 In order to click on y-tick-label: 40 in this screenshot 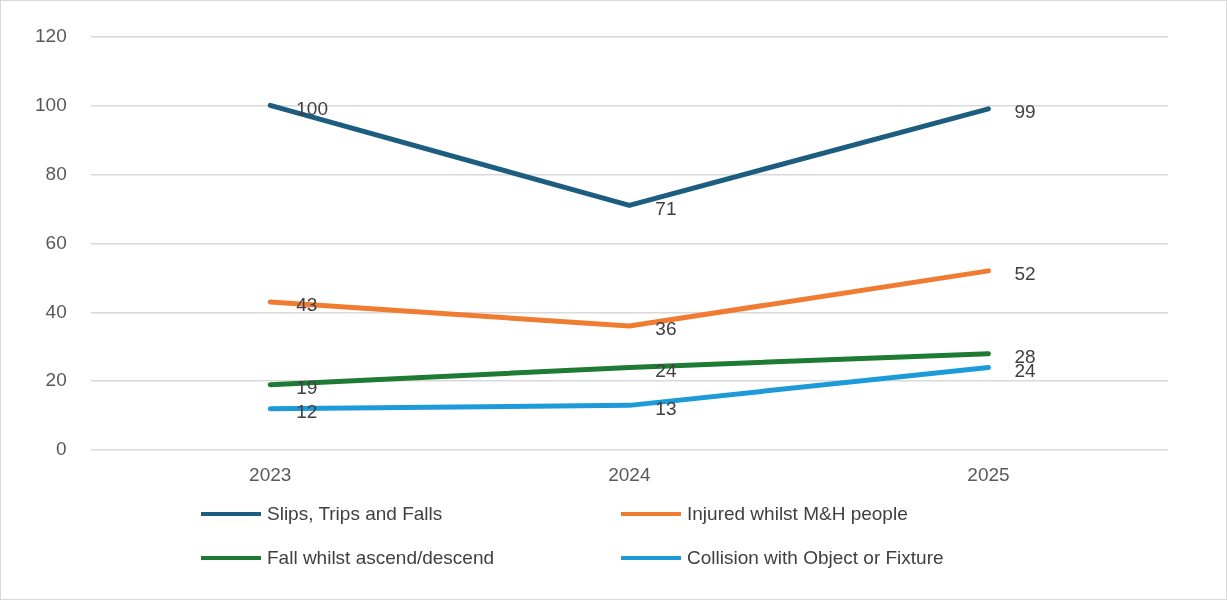, I will do `click(56, 311)`.